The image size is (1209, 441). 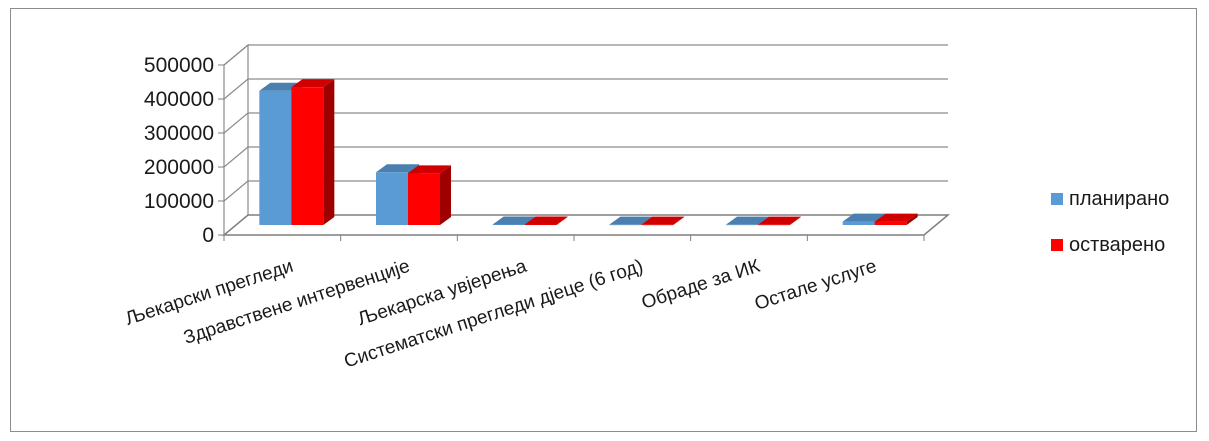 I want to click on y-tick-label: 400000, so click(x=179, y=99).